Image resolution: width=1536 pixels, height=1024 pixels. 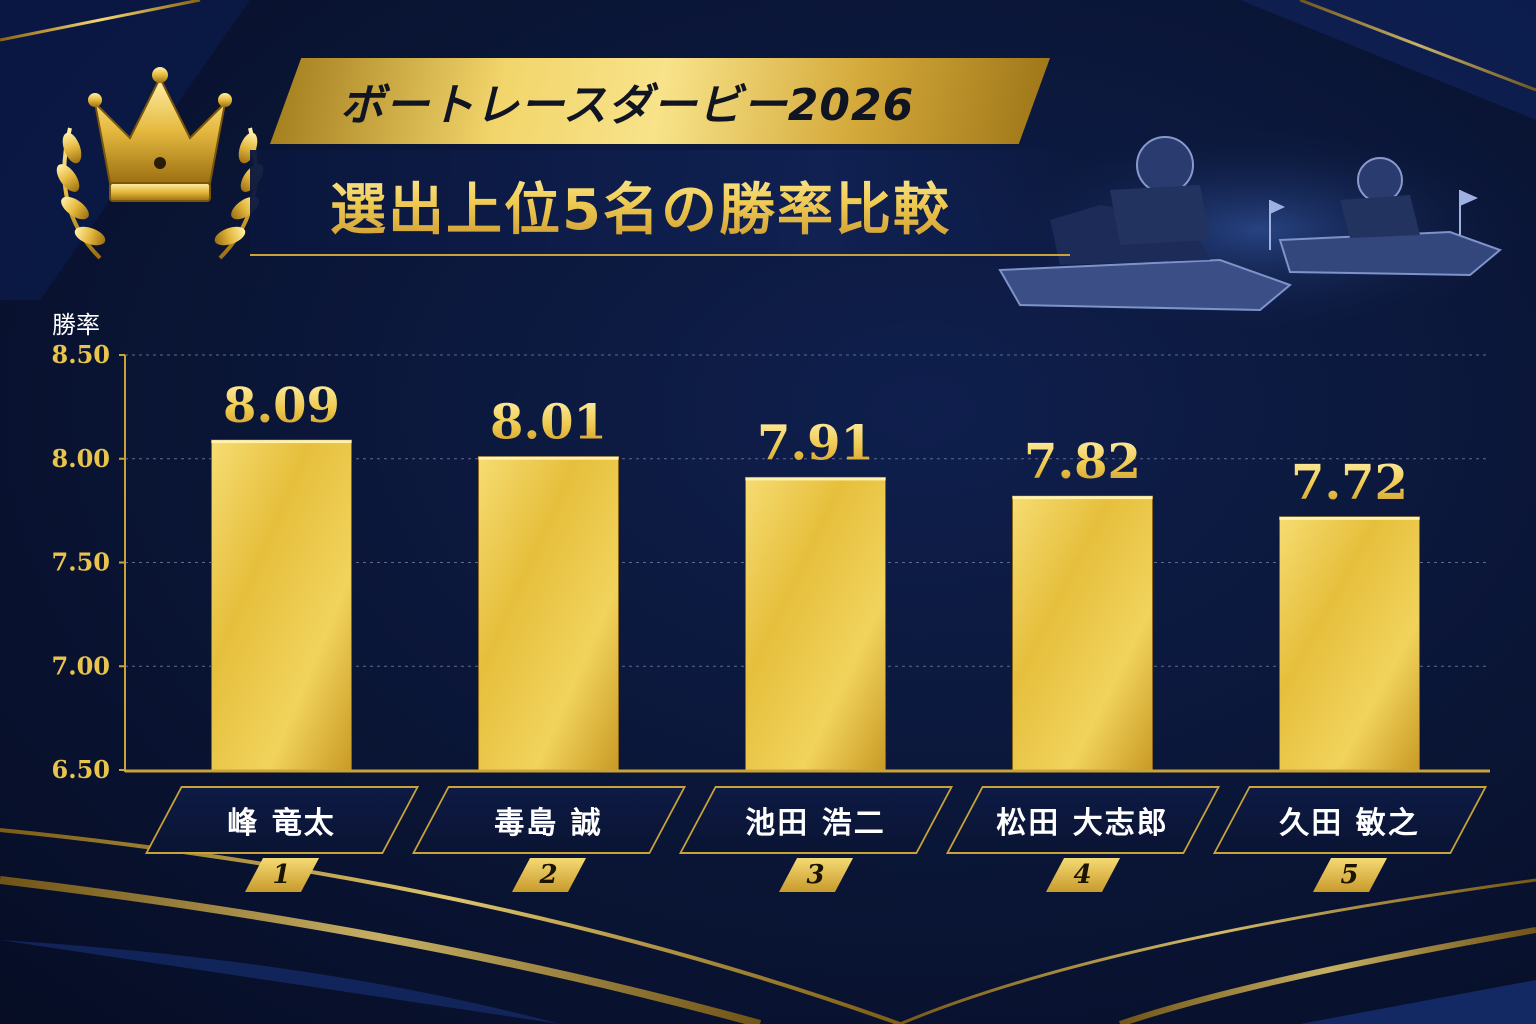 What do you see at coordinates (1250, 230) in the screenshot?
I see `boat-race-image` at bounding box center [1250, 230].